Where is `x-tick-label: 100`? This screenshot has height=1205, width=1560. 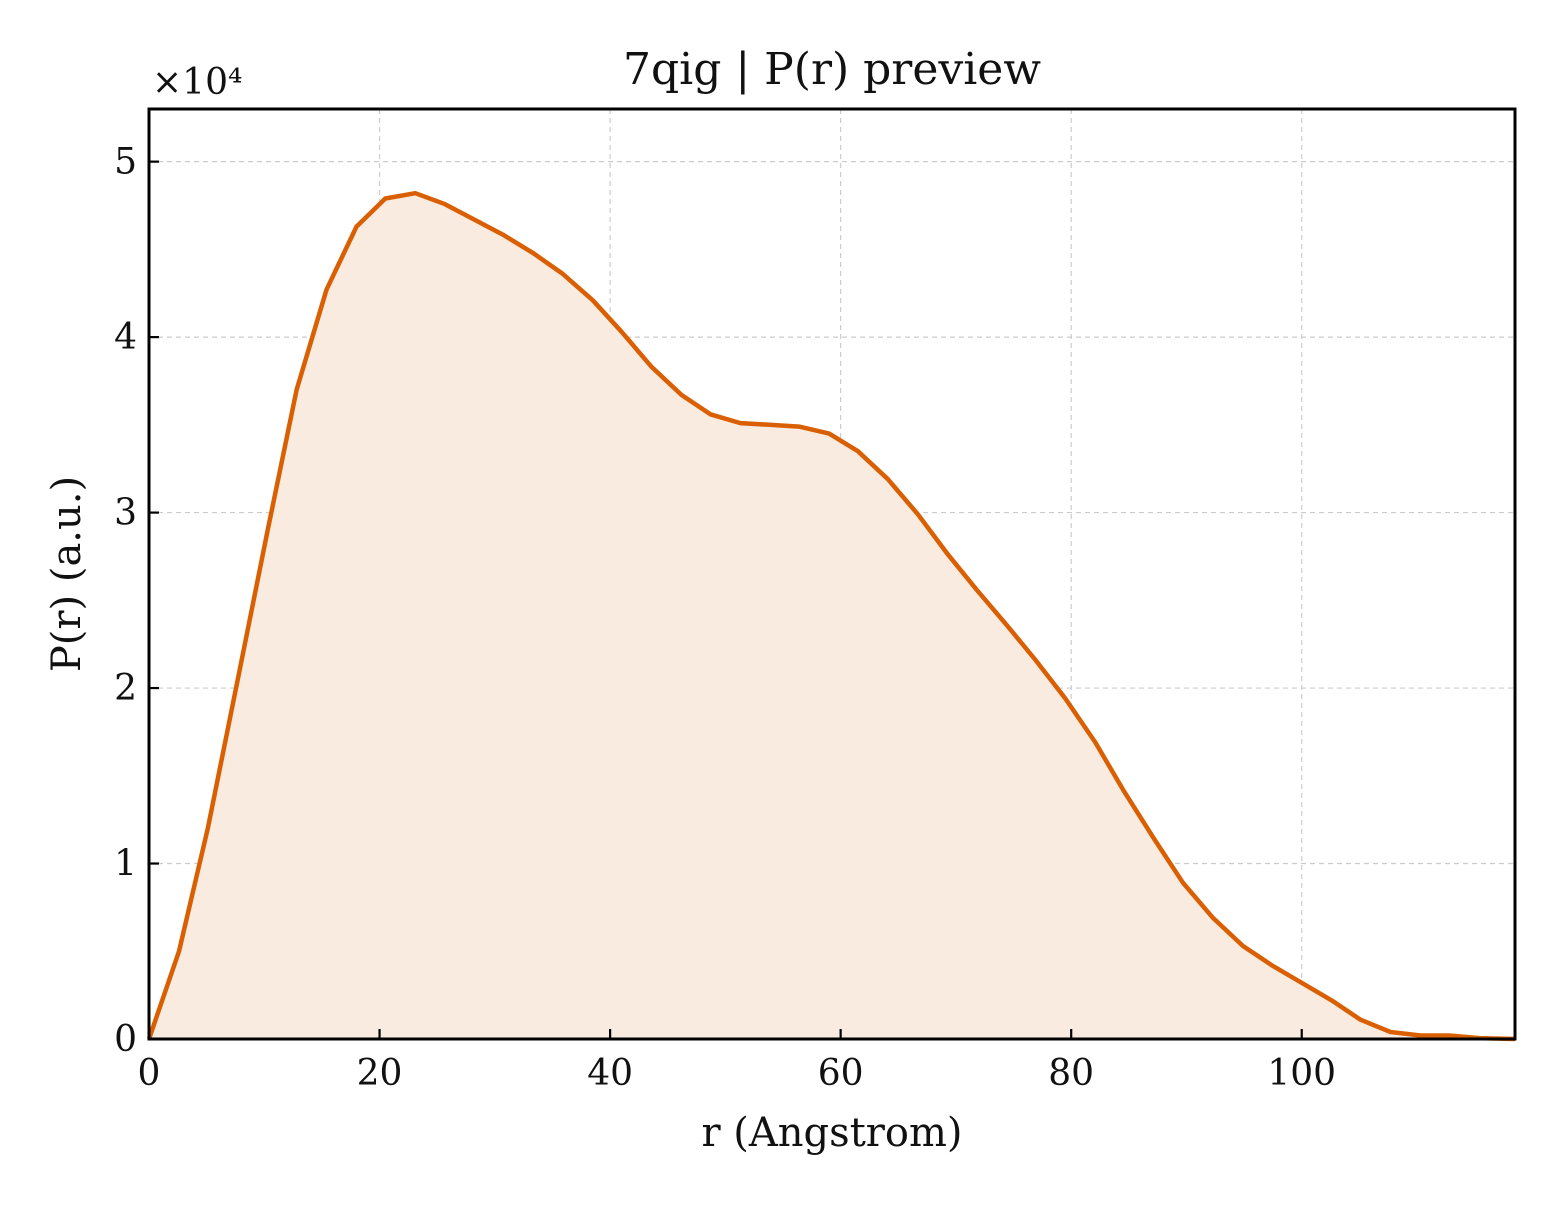 x-tick-label: 100 is located at coordinates (1301, 1073).